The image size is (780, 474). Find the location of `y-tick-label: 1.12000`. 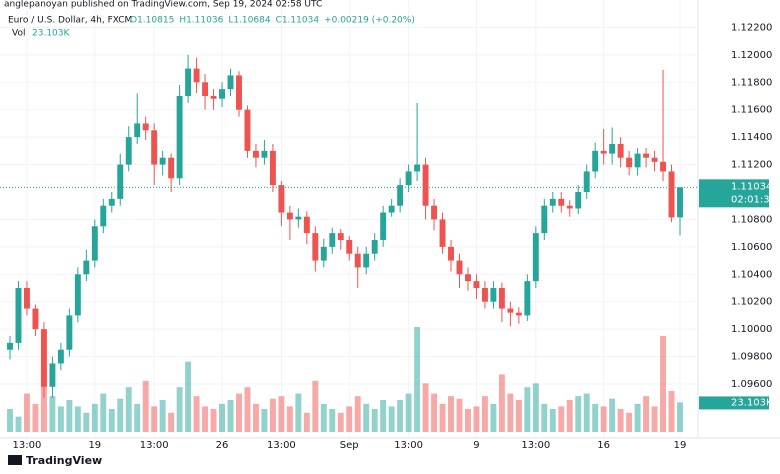

y-tick-label: 1.12000 is located at coordinates (751, 55).